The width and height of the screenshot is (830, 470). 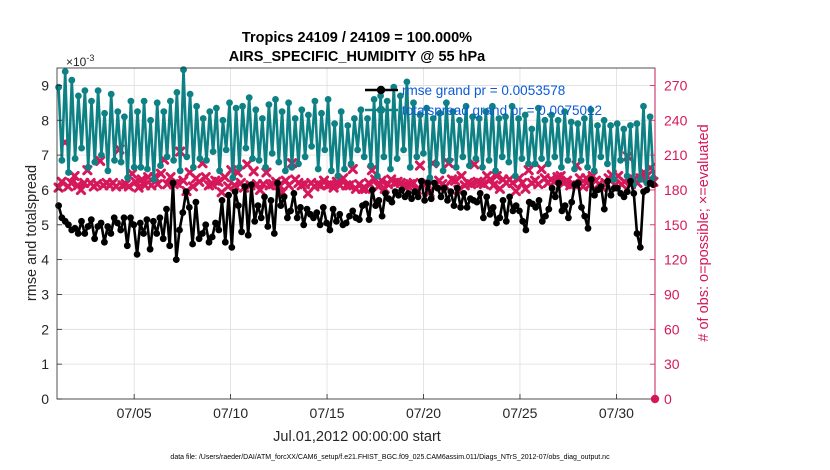 I want to click on x-tick-label: 07/20, so click(x=423, y=413).